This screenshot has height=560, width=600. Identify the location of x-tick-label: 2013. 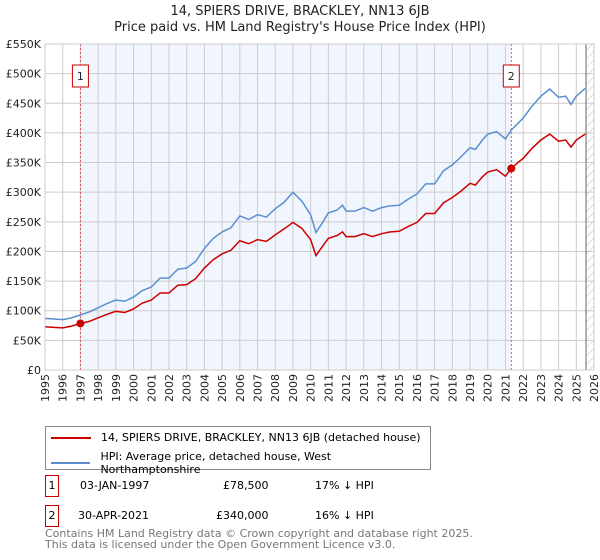
(364, 388).